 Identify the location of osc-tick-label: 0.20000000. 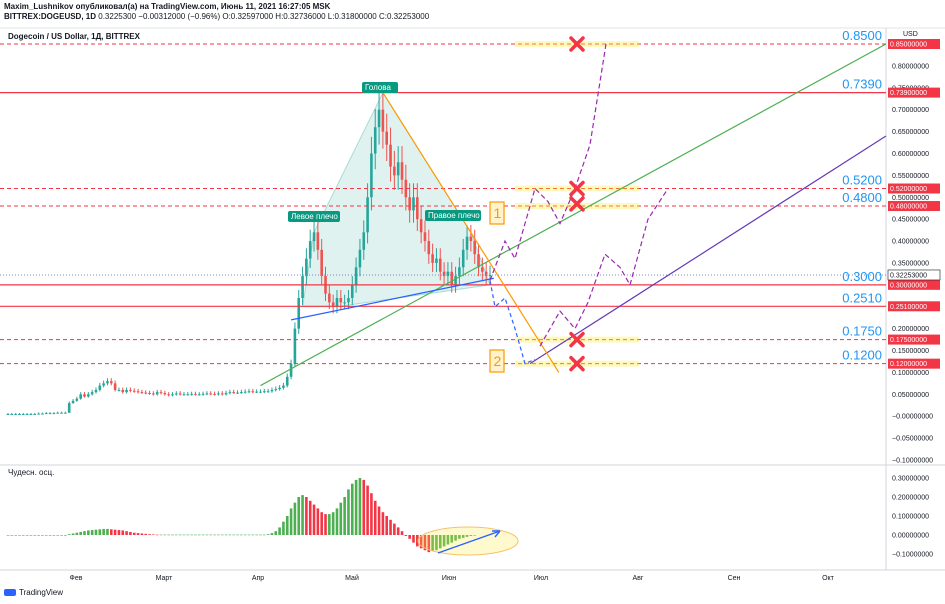
(910, 498).